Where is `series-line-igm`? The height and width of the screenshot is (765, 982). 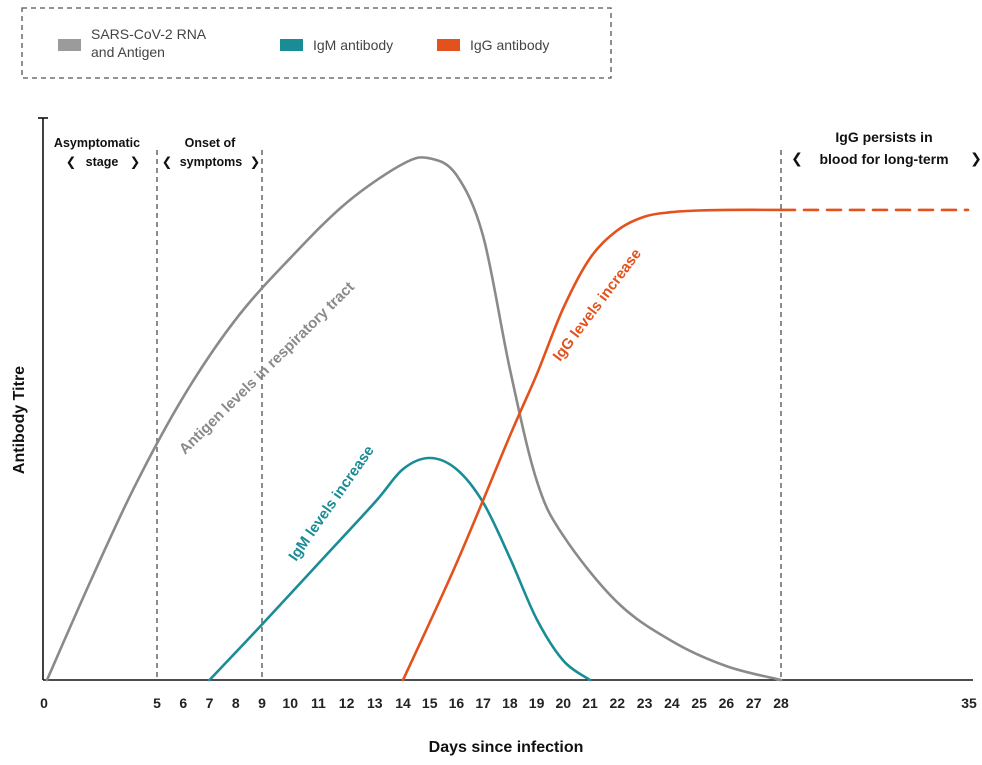 series-line-igm is located at coordinates (400, 569).